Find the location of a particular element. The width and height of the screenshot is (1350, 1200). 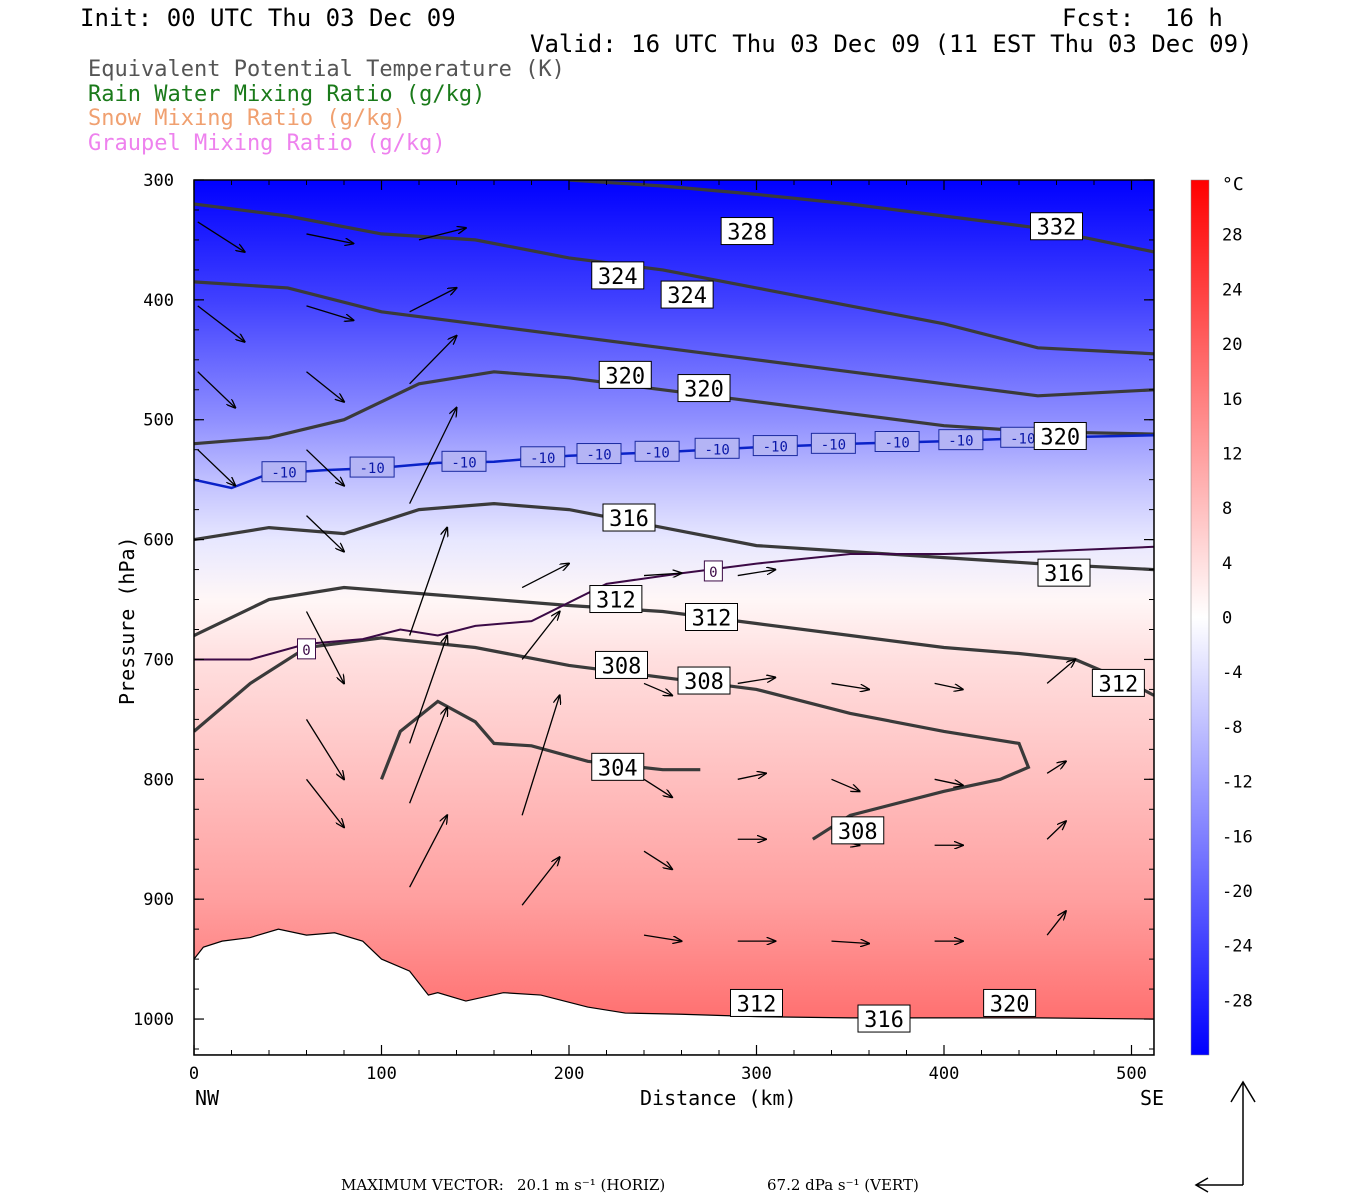

y-tick-label: 1000 is located at coordinates (153, 1020).